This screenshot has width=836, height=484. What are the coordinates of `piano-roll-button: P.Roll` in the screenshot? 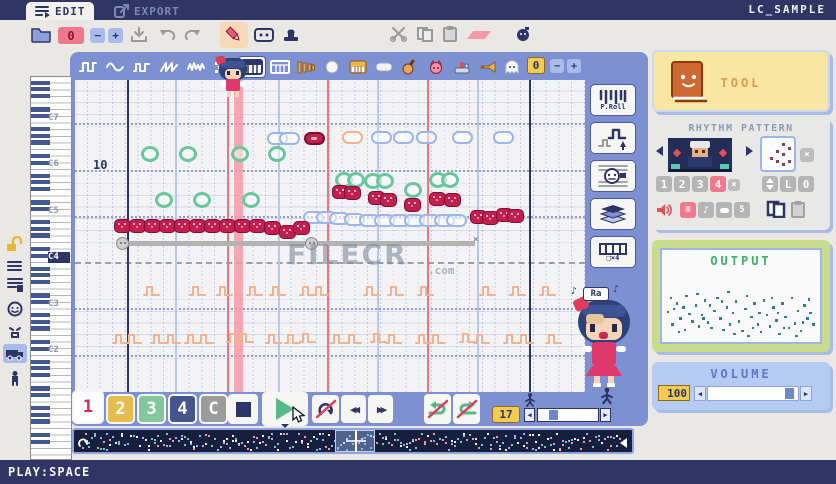 It's located at (613, 100).